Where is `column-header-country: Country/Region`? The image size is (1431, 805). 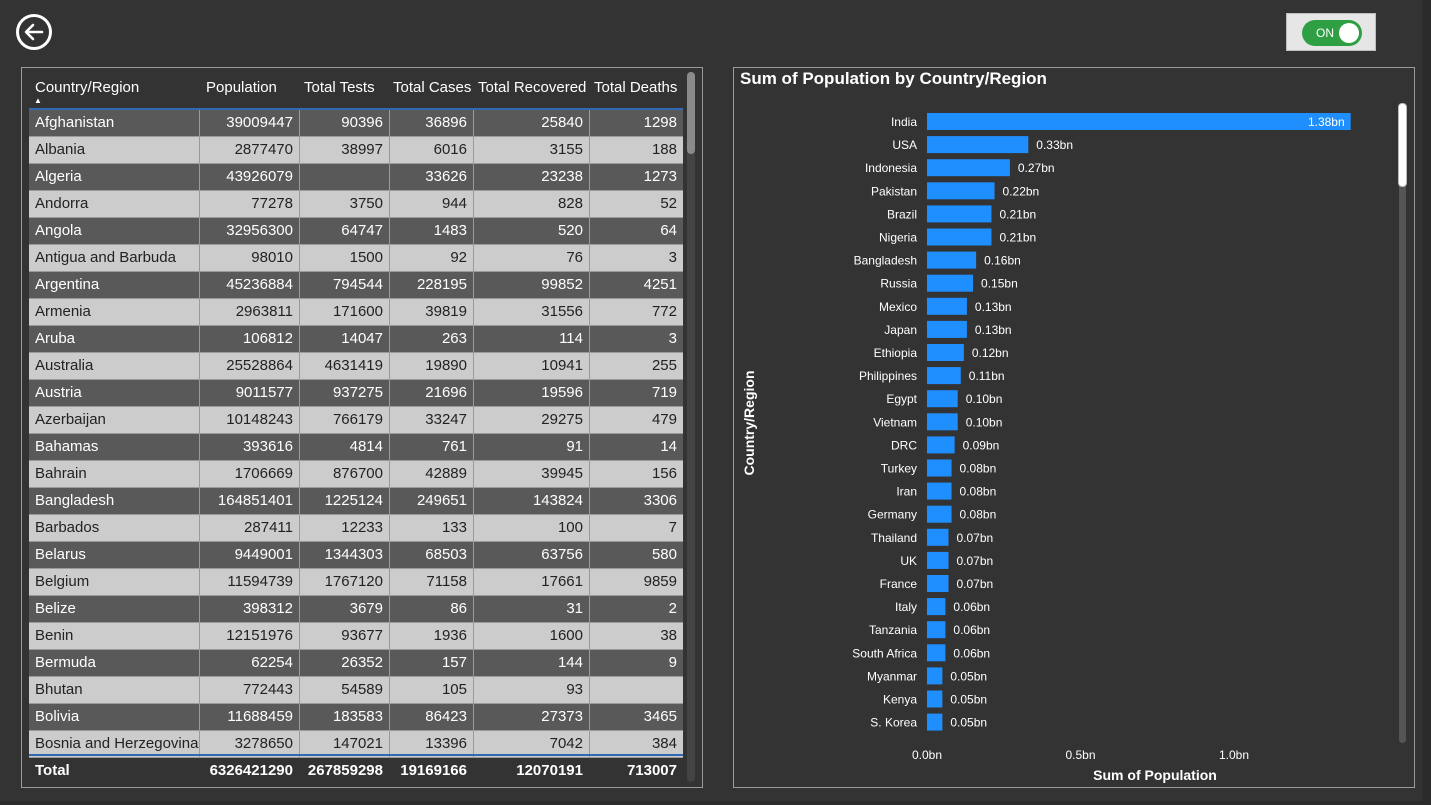
column-header-country: Country/Region is located at coordinates (87, 87).